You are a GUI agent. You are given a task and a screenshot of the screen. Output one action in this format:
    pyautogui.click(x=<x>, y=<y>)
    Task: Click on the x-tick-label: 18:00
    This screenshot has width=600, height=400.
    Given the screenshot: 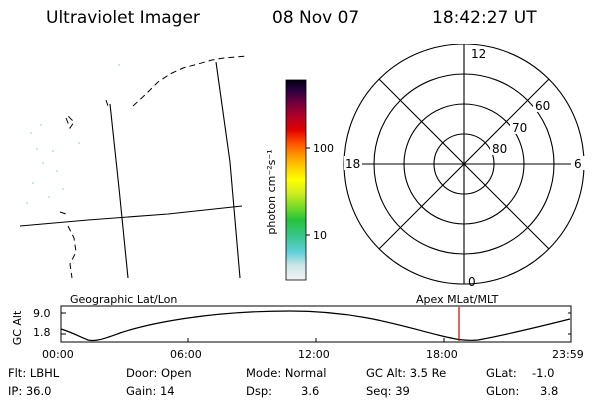 What is the action you would take?
    pyautogui.click(x=442, y=354)
    